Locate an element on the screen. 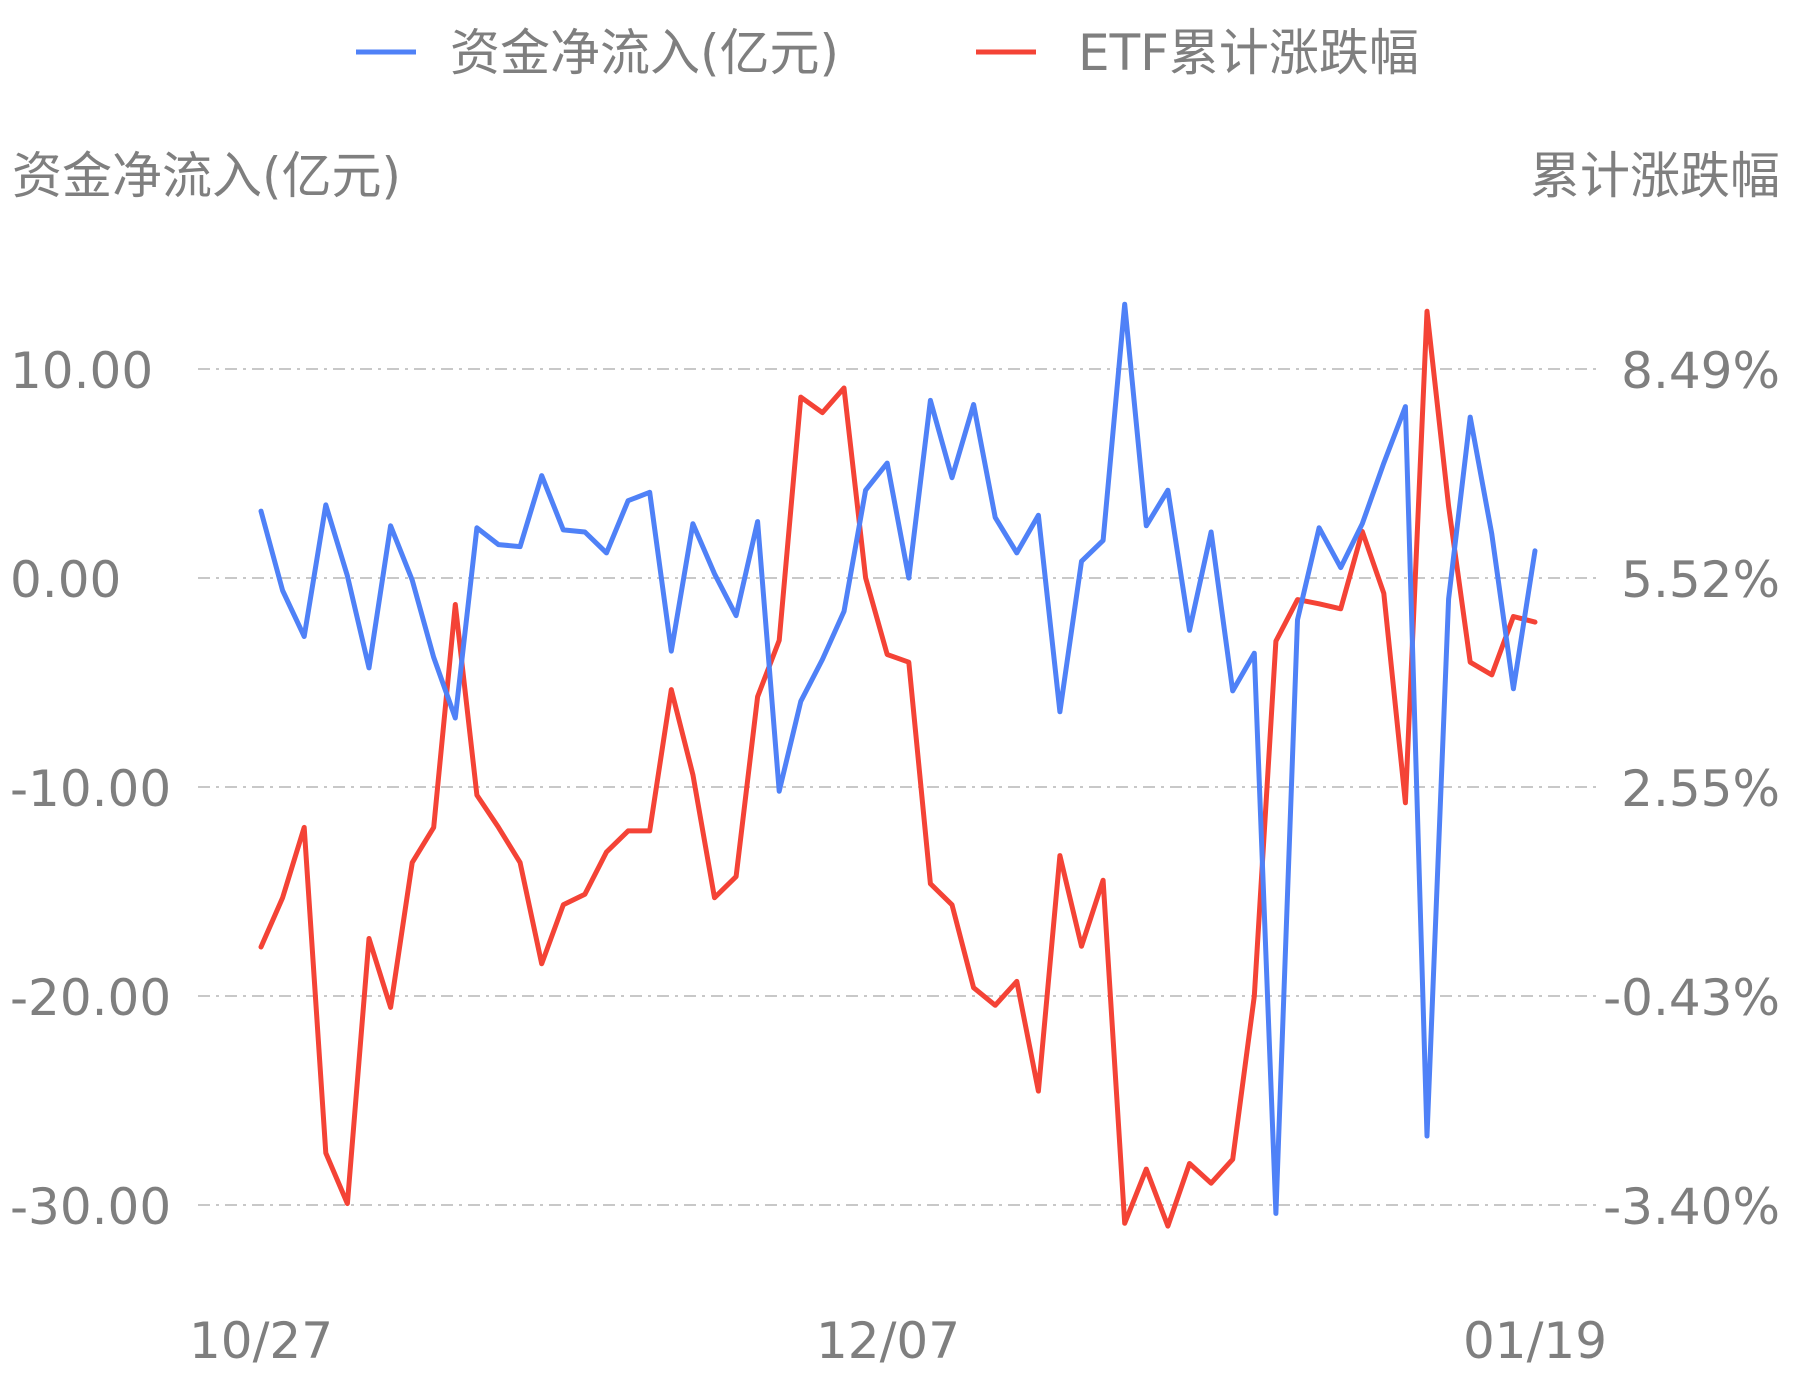  right-axis-ticks: 8.49% 5.52% 2.55% -0.43% -3.40% is located at coordinates (1691, 789).